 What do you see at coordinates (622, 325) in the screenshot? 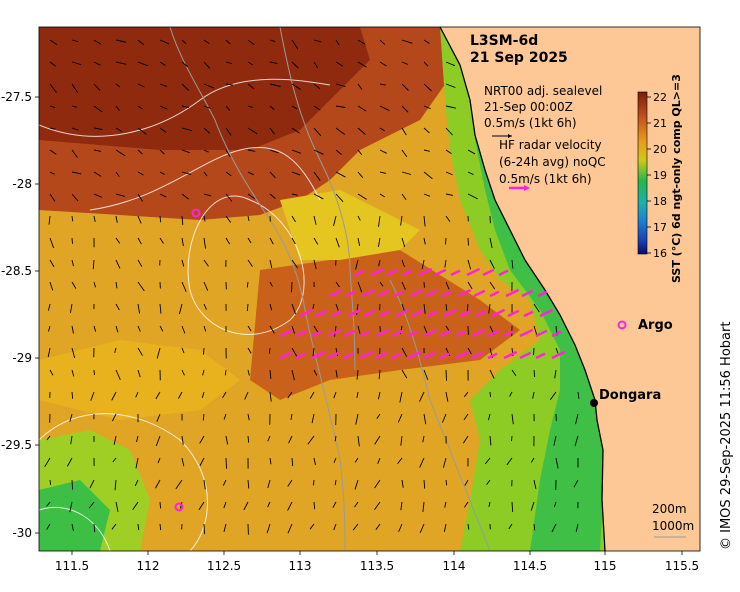
I see `argo-legend-marker` at bounding box center [622, 325].